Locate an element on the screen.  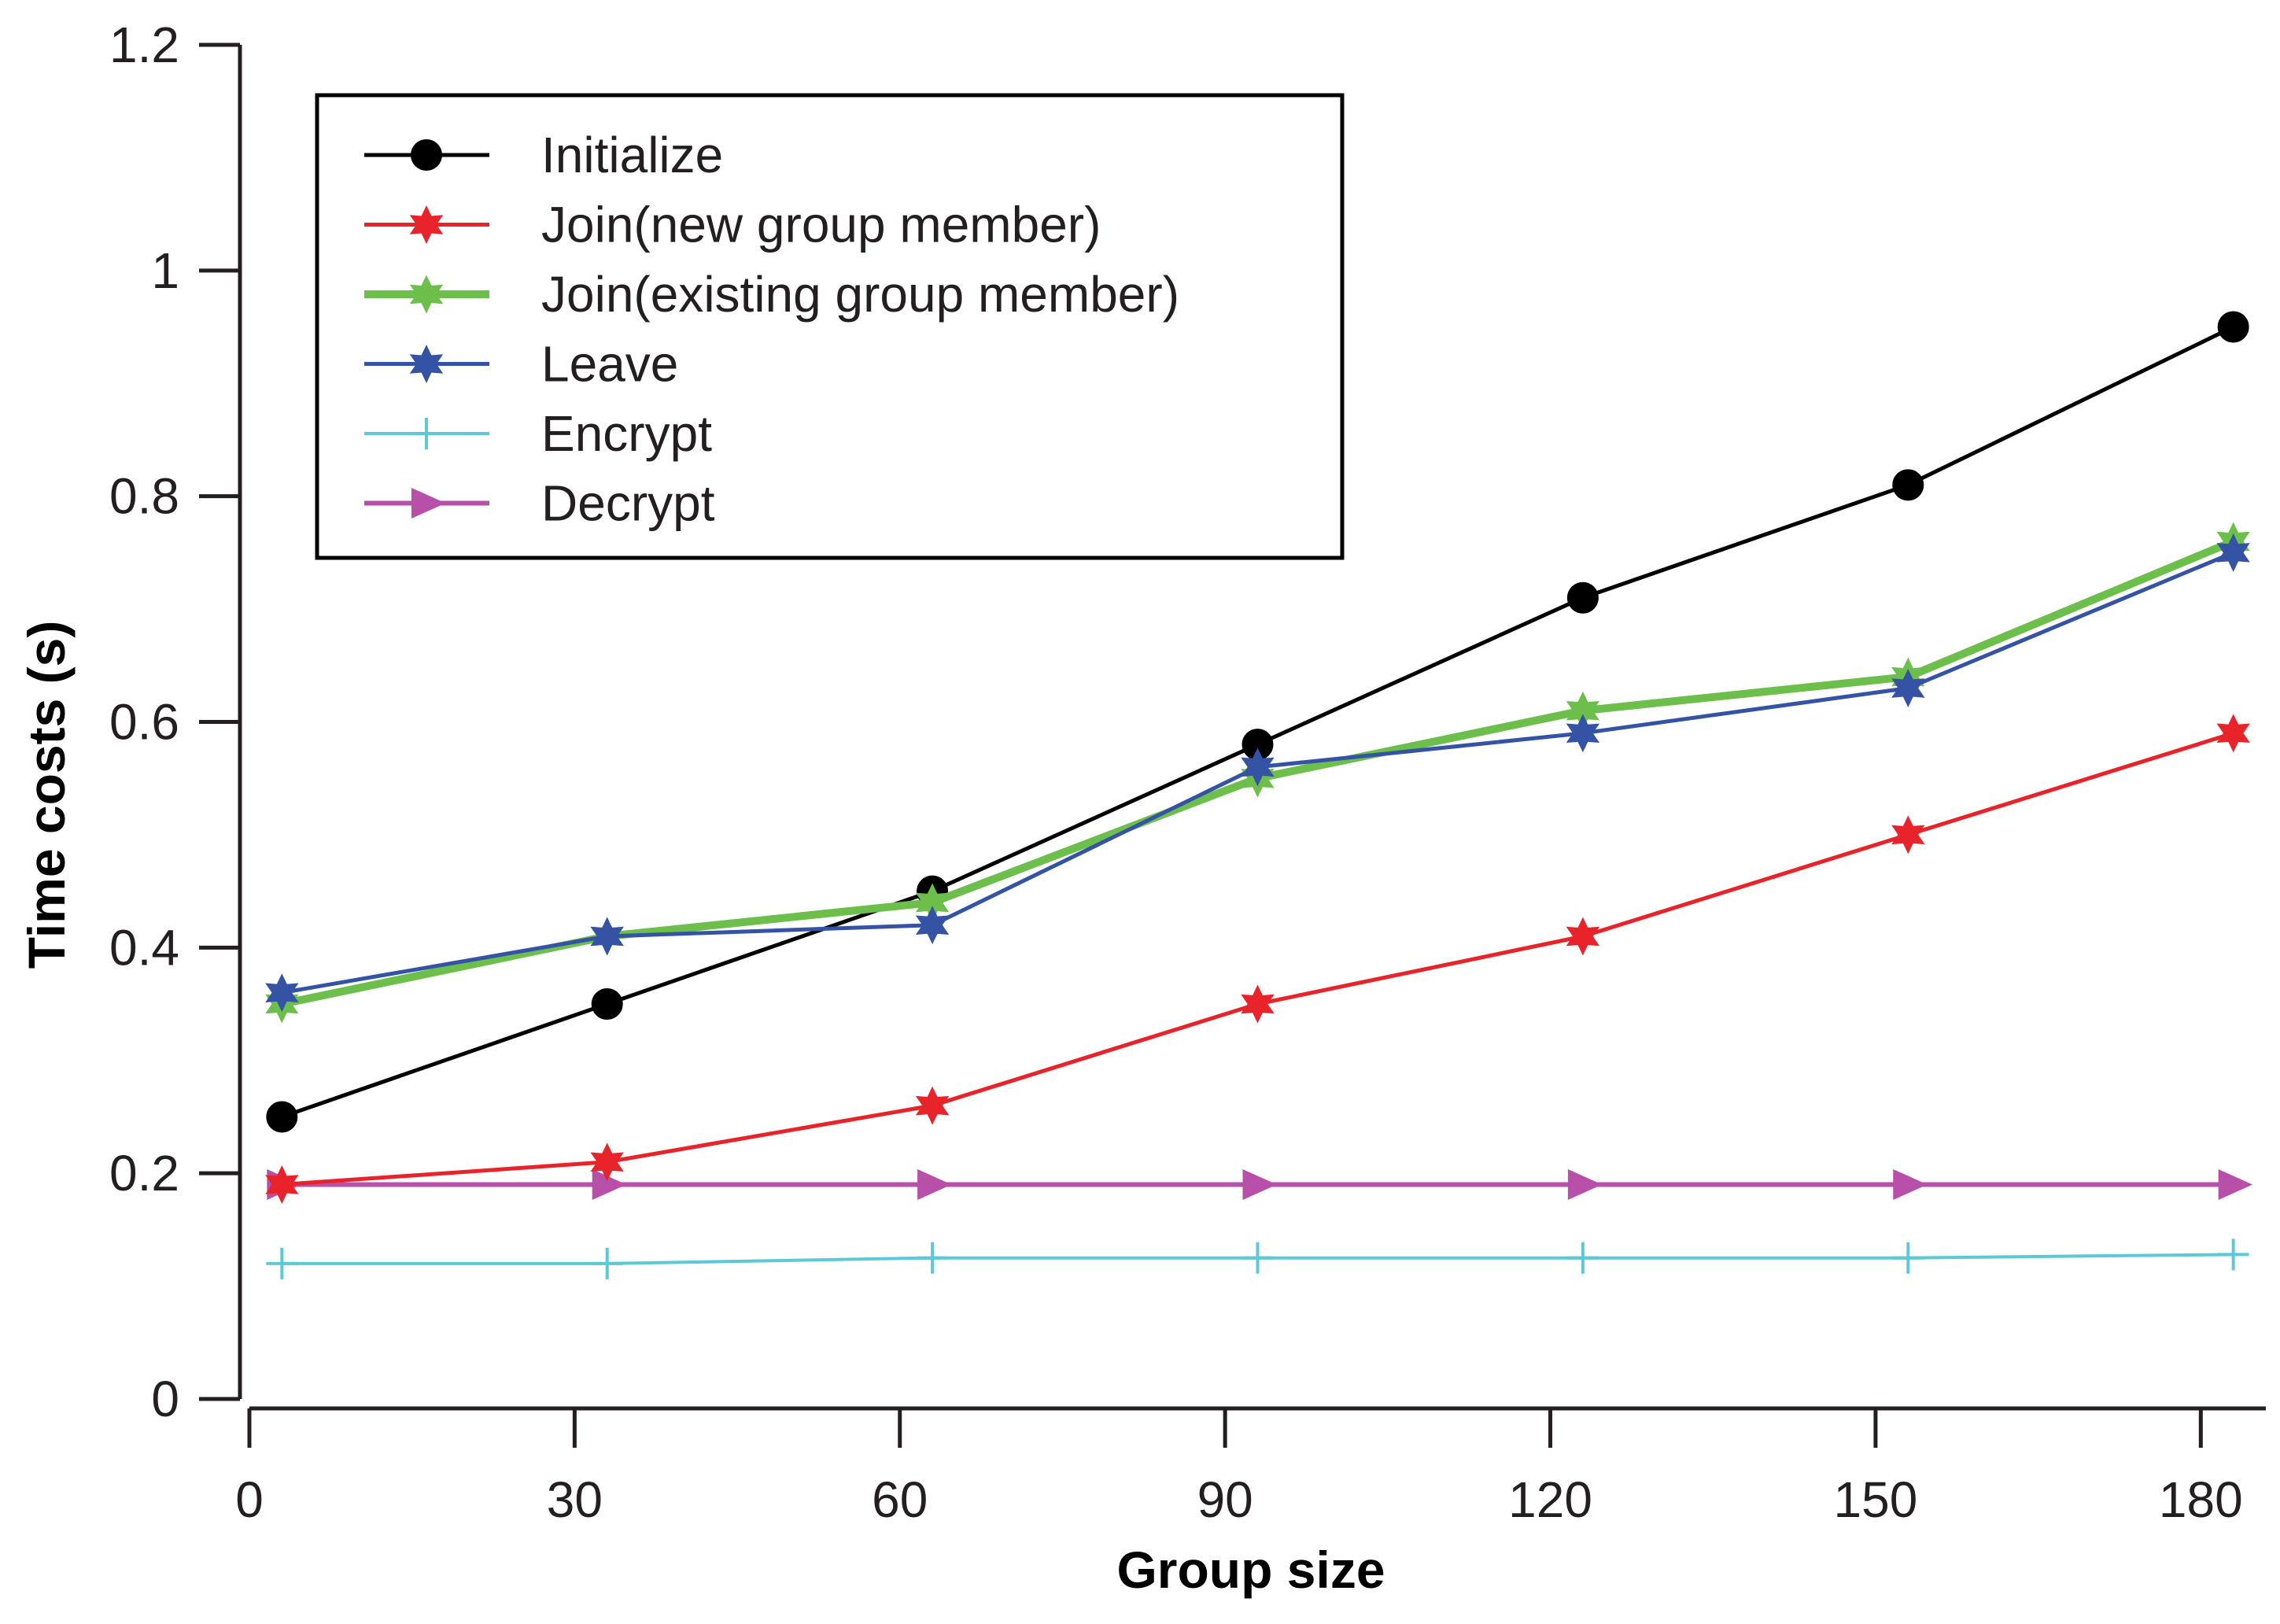
x-tick-label: 30 is located at coordinates (575, 1499).